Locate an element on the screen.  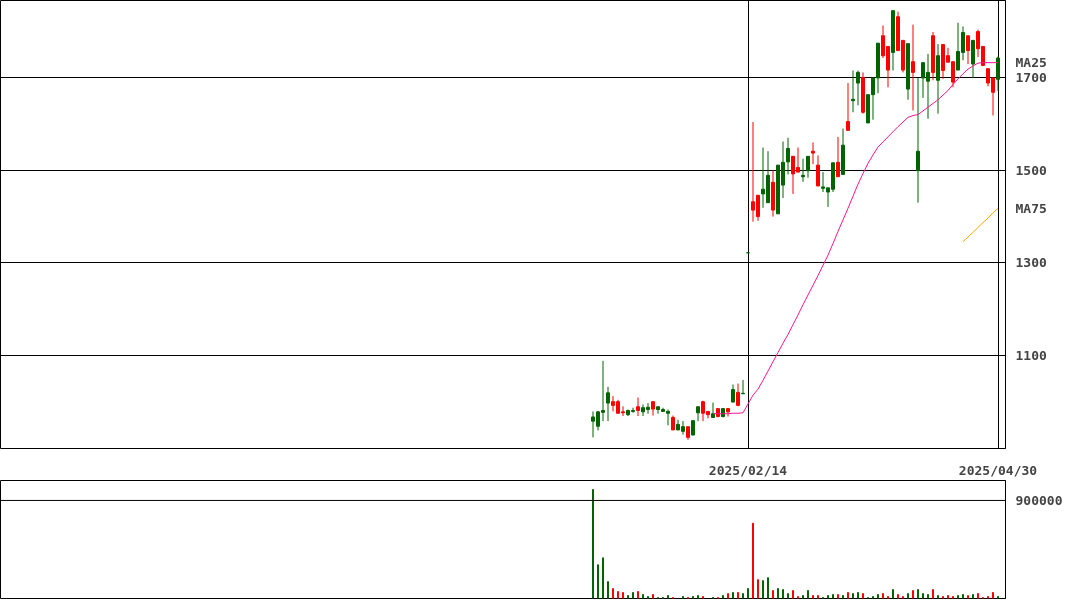
series-label: MA25 is located at coordinates (1031, 63).